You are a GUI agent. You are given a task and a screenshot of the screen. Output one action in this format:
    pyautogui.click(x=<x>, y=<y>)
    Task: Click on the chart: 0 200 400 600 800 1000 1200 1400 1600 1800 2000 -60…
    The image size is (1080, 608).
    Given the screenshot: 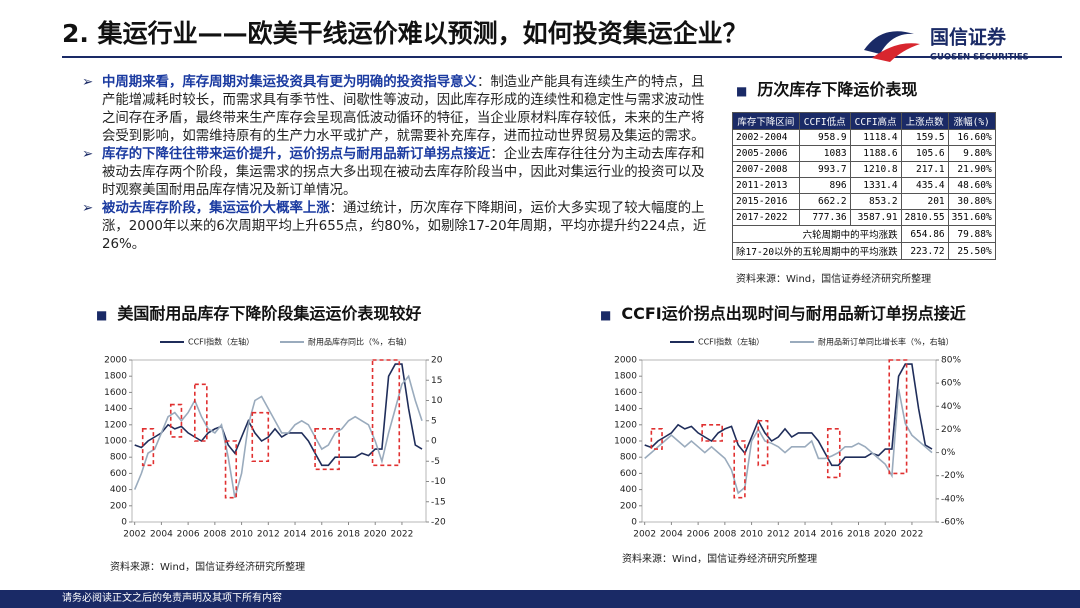 What is the action you would take?
    pyautogui.click(x=789, y=438)
    